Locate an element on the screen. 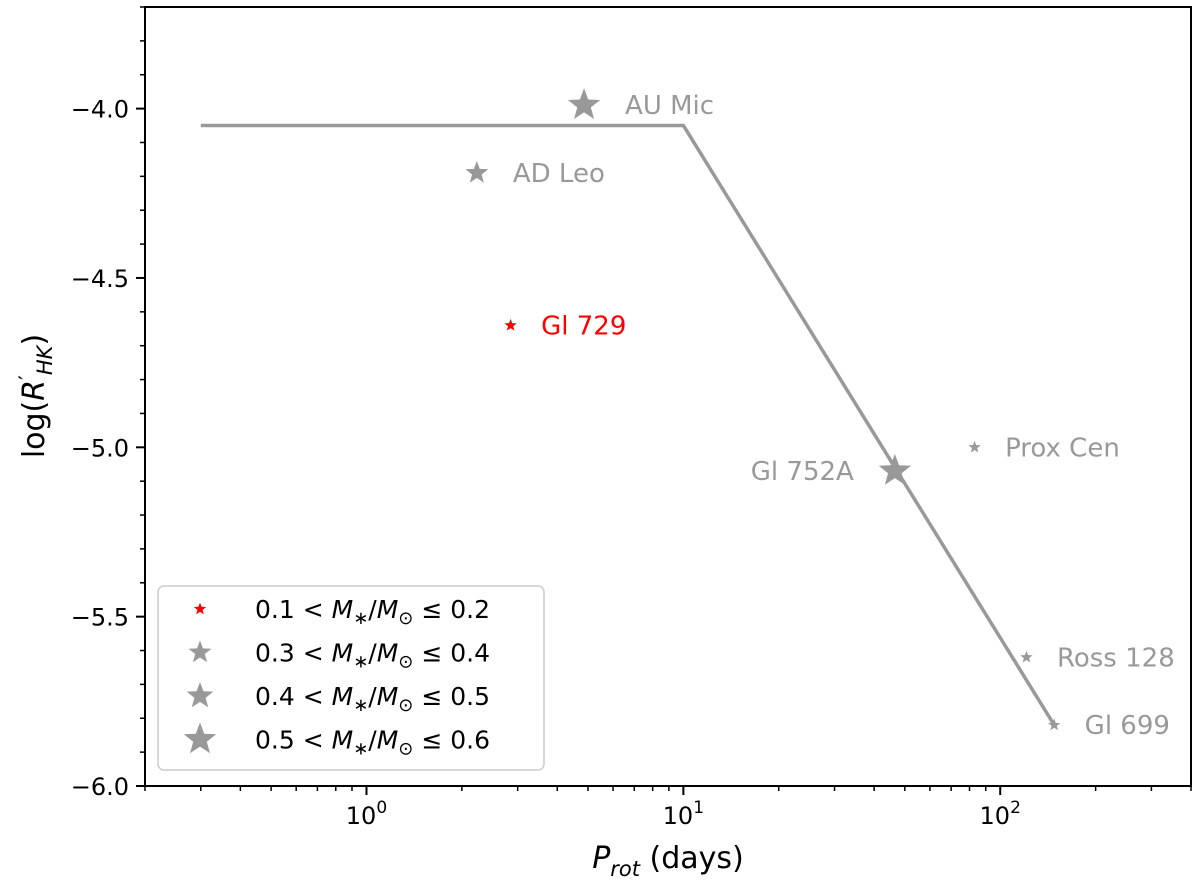  y-tick-label: −6.0 is located at coordinates (100, 787).